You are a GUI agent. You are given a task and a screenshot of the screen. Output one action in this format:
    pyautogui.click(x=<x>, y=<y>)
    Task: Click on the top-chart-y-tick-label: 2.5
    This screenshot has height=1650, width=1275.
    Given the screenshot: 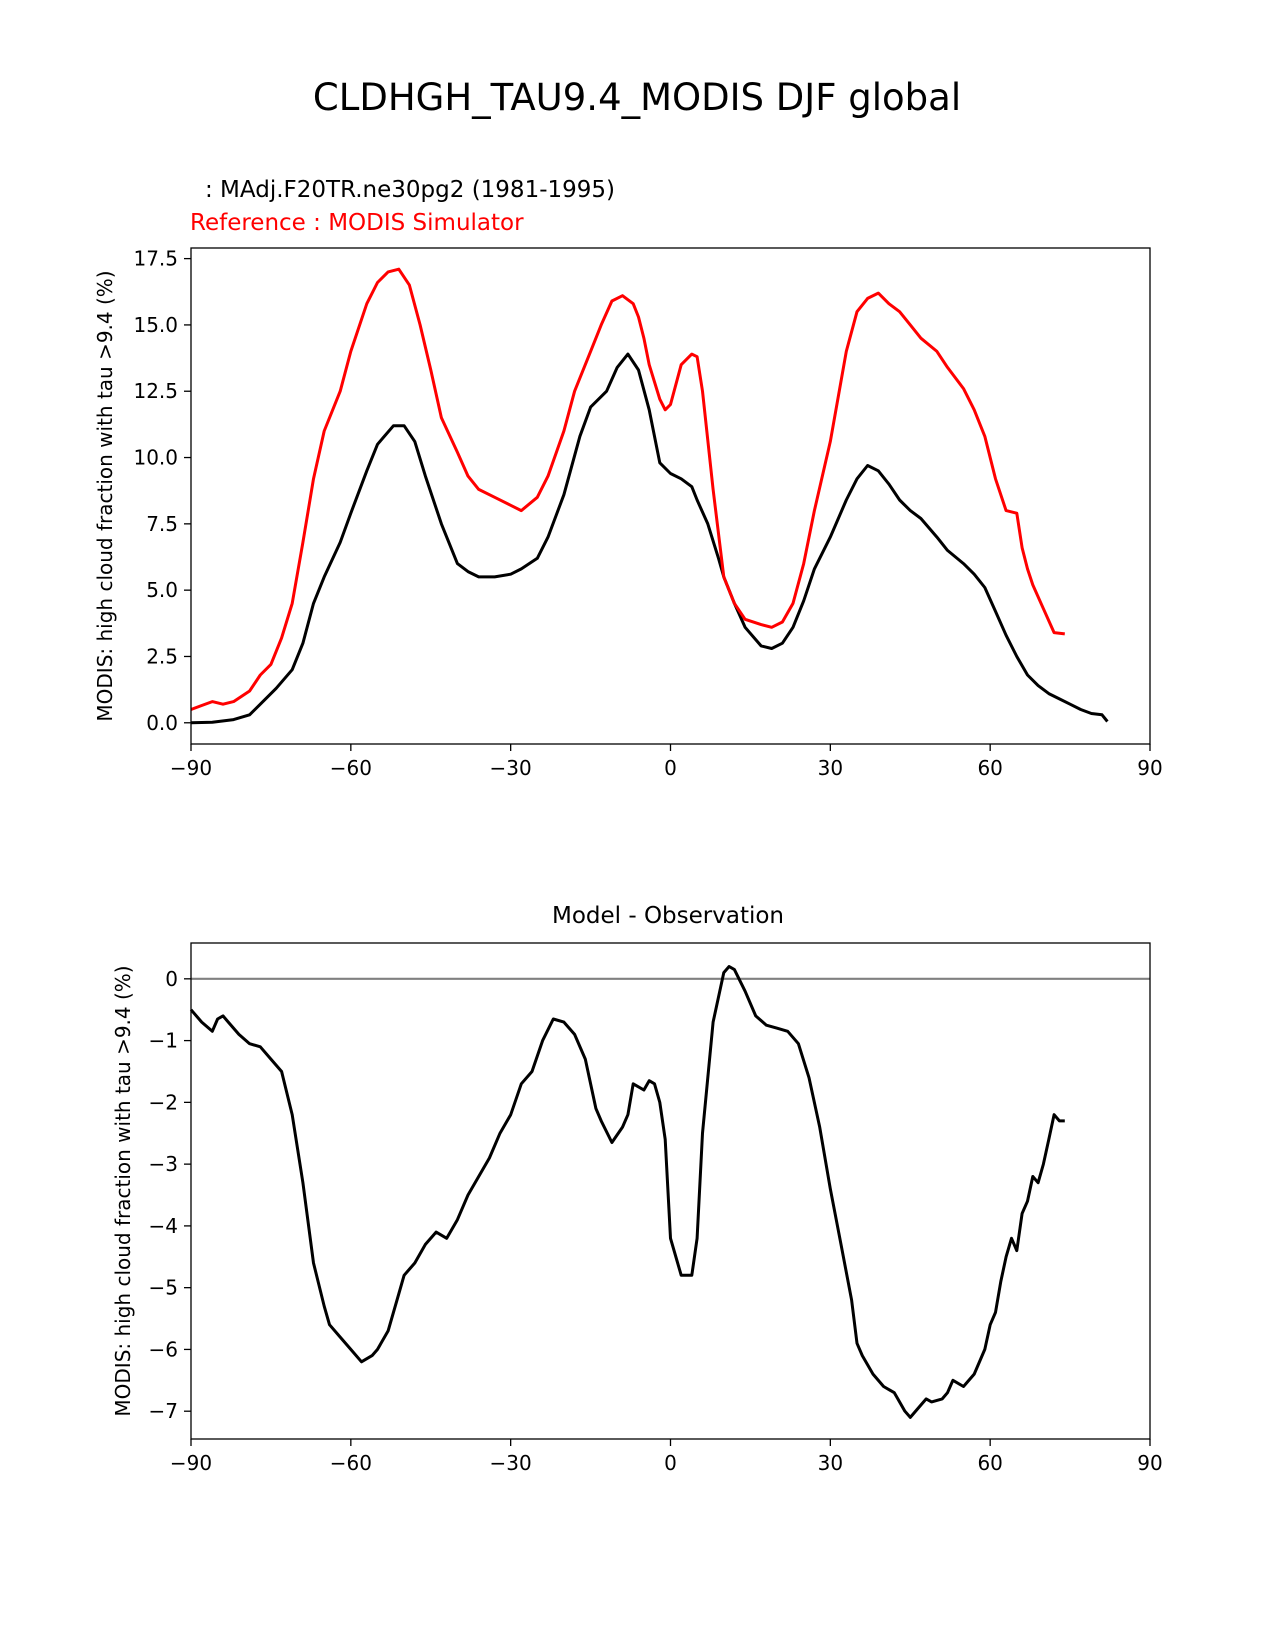 What is the action you would take?
    pyautogui.click(x=162, y=656)
    